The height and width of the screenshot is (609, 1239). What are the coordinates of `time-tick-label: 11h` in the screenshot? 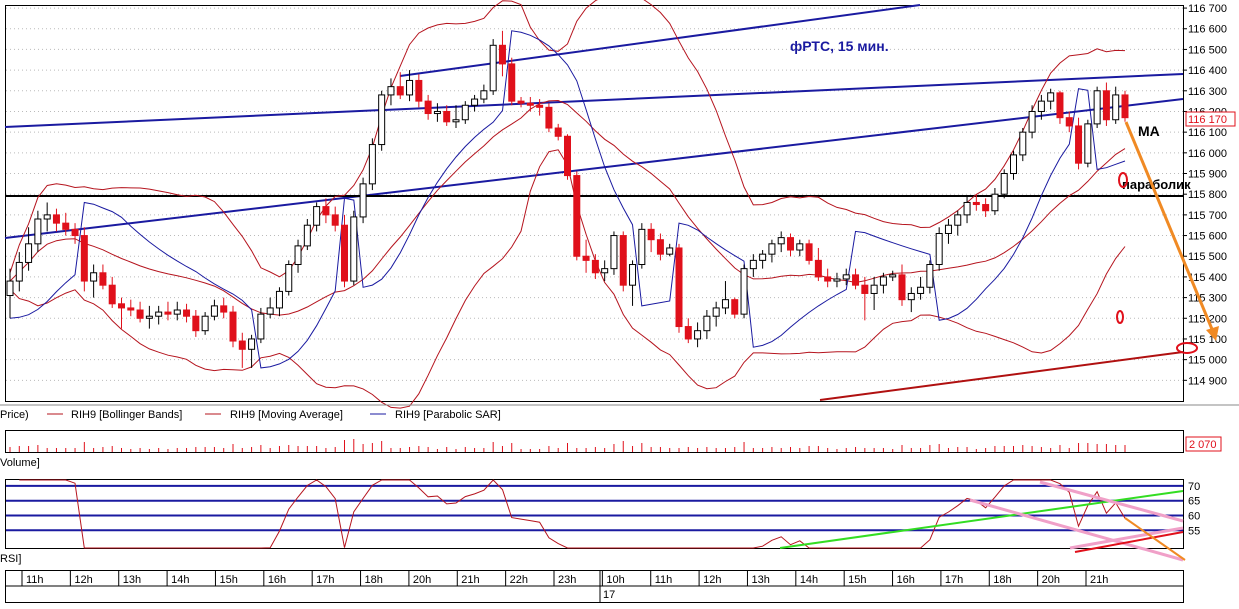 It's located at (664, 580).